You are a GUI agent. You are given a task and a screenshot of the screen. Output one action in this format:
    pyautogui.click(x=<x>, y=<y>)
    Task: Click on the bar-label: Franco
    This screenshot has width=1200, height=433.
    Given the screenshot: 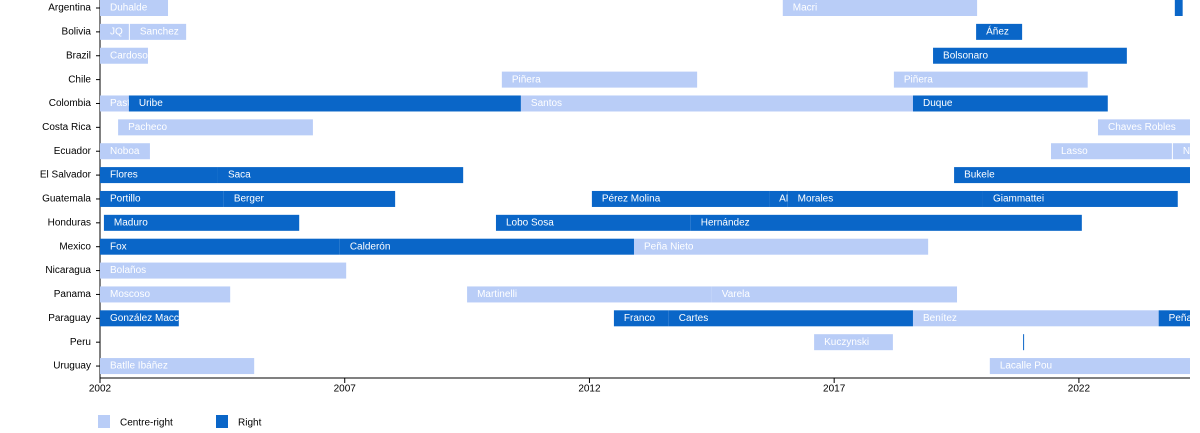 What is the action you would take?
    pyautogui.click(x=640, y=318)
    